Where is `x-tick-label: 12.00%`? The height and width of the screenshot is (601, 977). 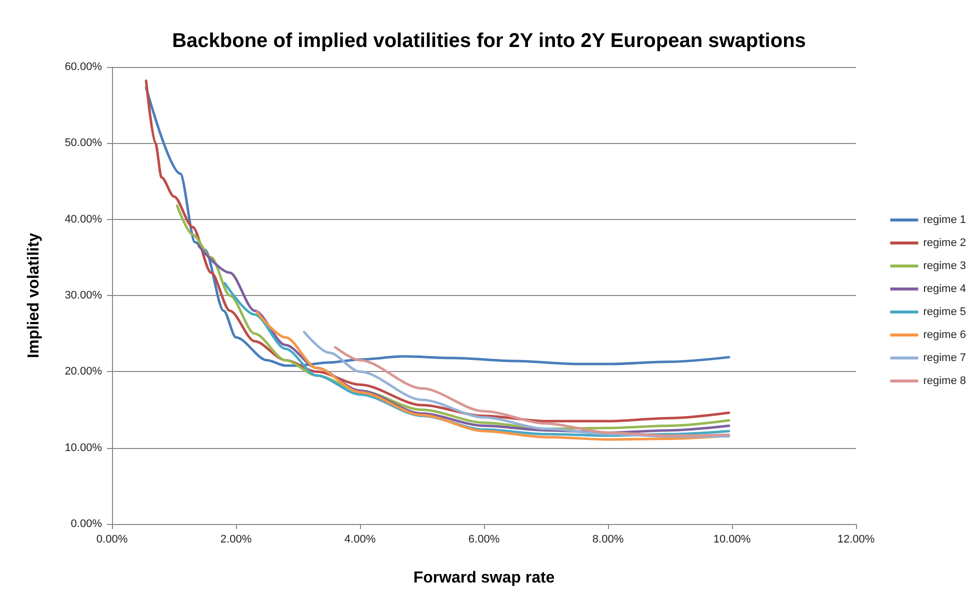 x-tick-label: 12.00% is located at coordinates (856, 540).